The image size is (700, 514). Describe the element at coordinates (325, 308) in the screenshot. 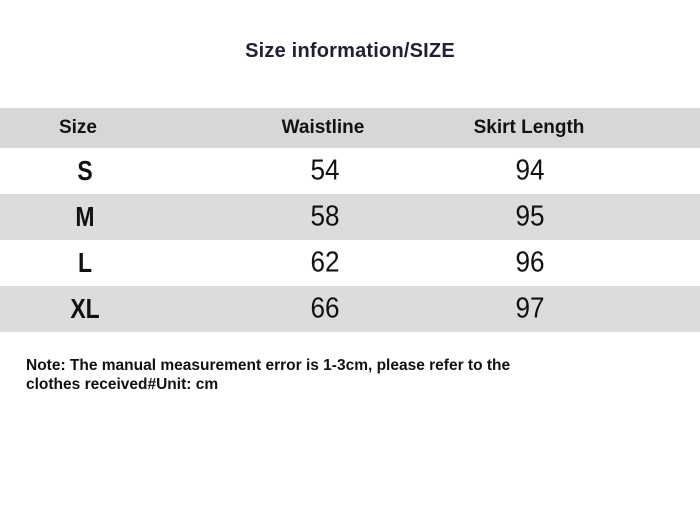

I see `cell-waistline: 66` at that location.